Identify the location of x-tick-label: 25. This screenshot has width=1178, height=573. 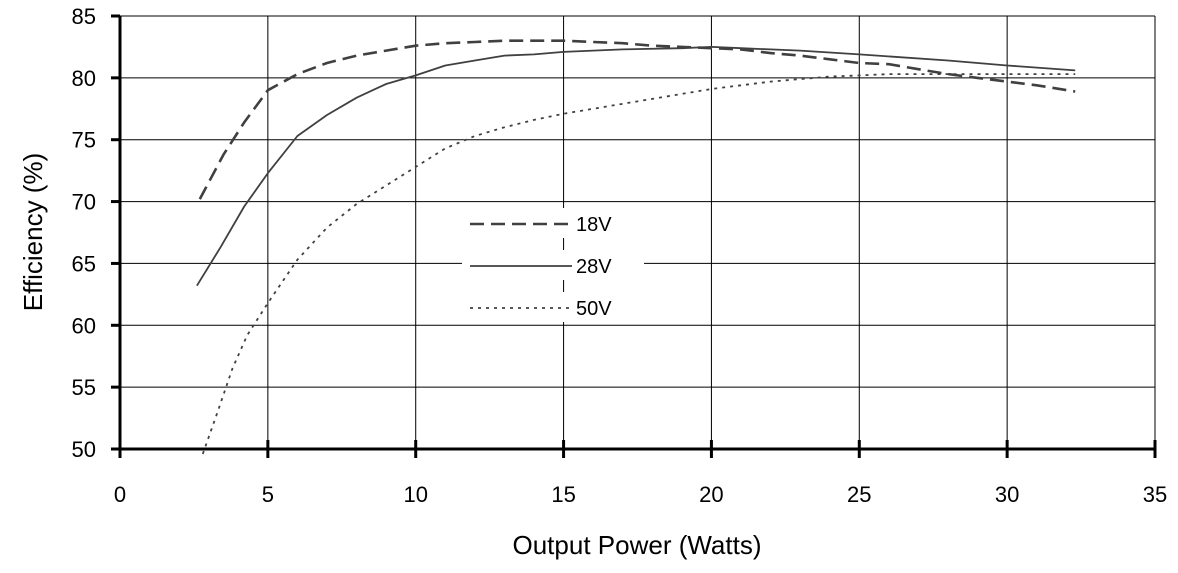
(859, 494).